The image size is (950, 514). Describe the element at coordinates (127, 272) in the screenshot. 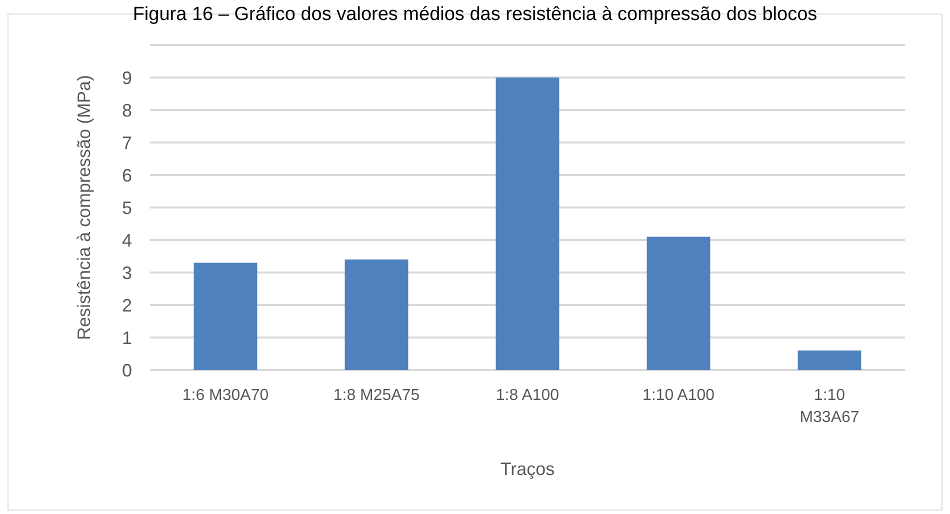

I see `y-tick-label: 3` at that location.